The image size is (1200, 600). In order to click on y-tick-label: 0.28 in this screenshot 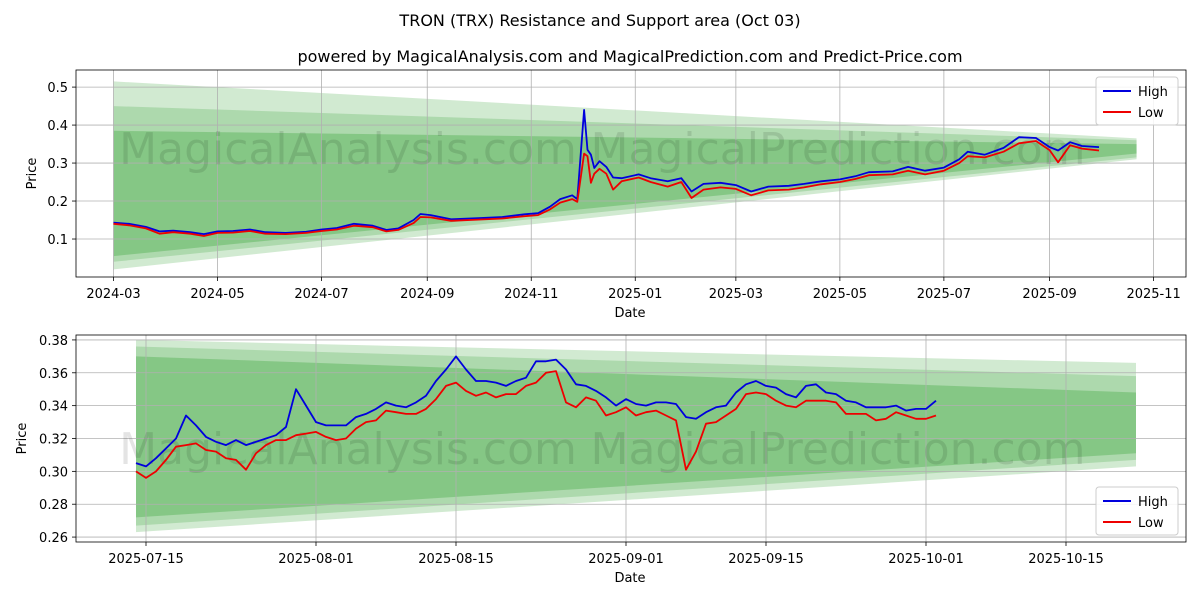, I will do `click(53, 505)`.